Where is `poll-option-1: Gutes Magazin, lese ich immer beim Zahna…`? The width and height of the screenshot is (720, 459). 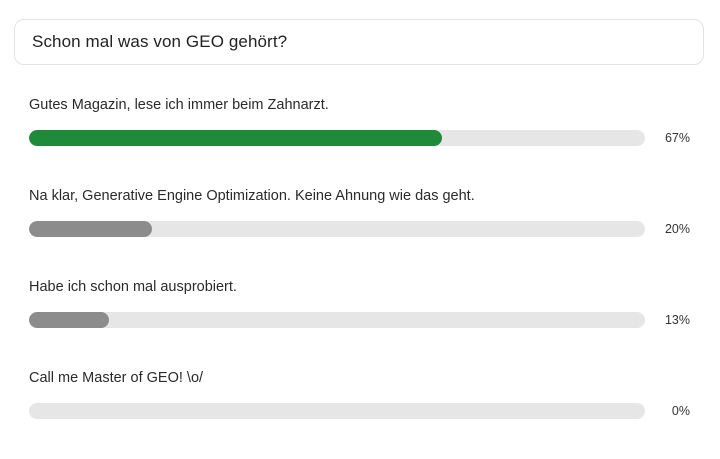
poll-option-1: Gutes Magazin, lese ich immer beim Zahna… is located at coordinates (364, 127).